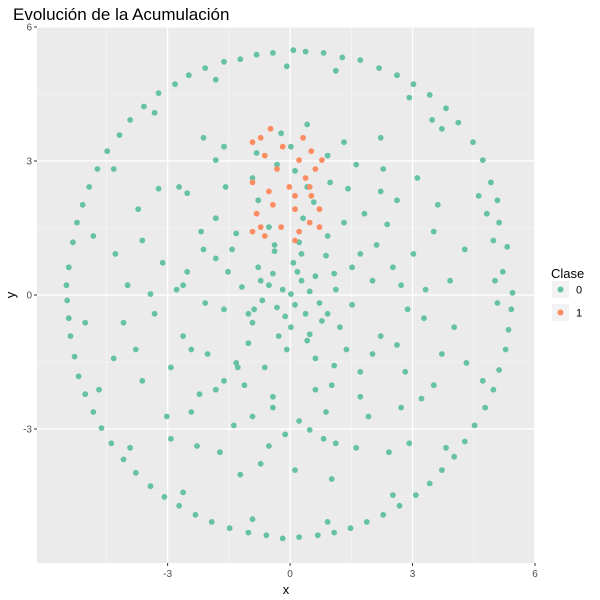 The image size is (600, 600). Describe the element at coordinates (27, 430) in the screenshot. I see `y-tick-label: -3` at that location.